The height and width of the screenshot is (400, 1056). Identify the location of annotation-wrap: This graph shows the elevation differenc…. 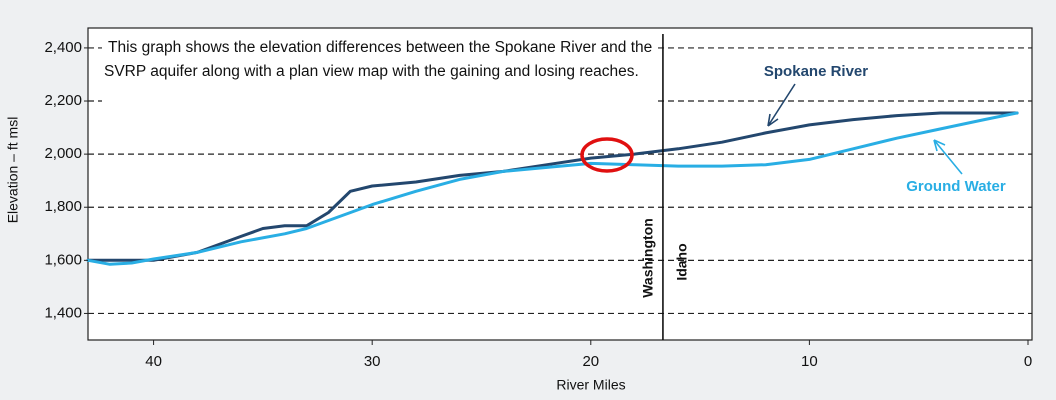
(378, 59).